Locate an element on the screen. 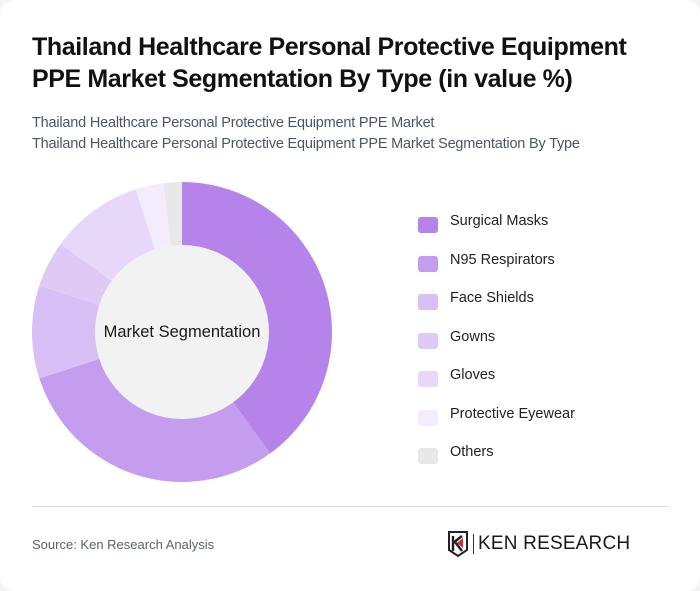  legend-label: N95 Respirators is located at coordinates (502, 259).